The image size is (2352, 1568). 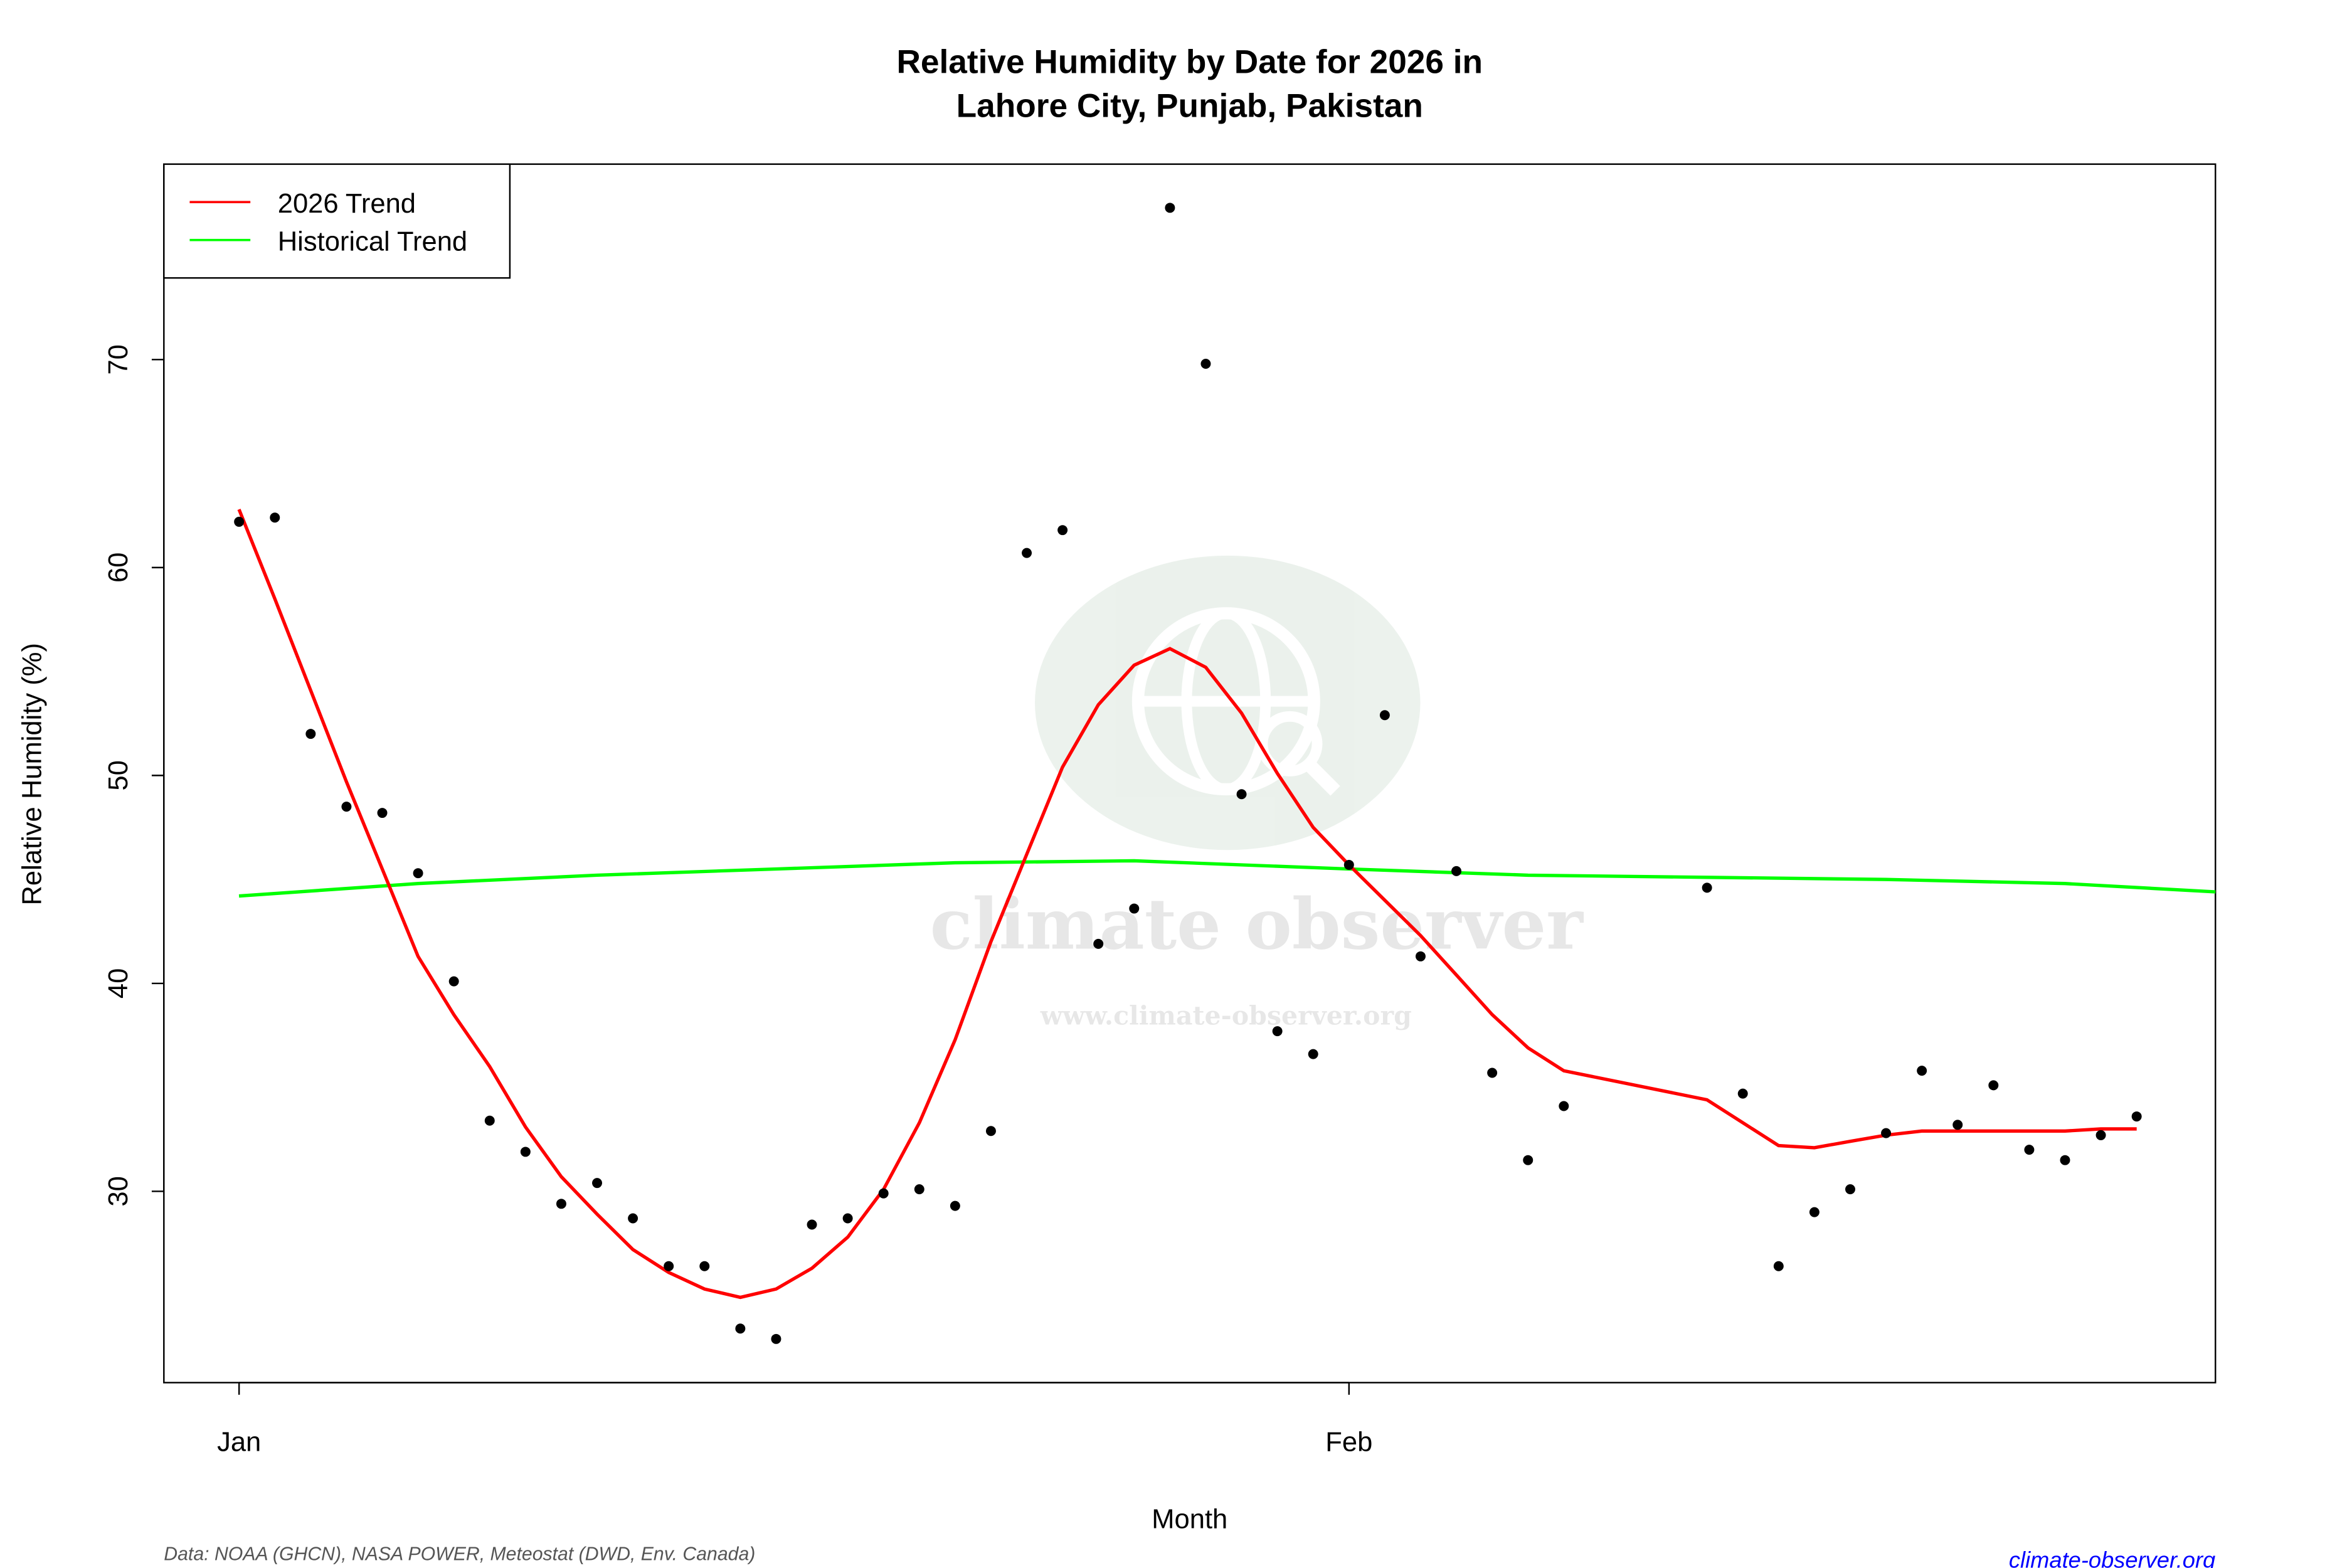 I want to click on footer-site-link: climate-observer.org, so click(x=2112, y=1558).